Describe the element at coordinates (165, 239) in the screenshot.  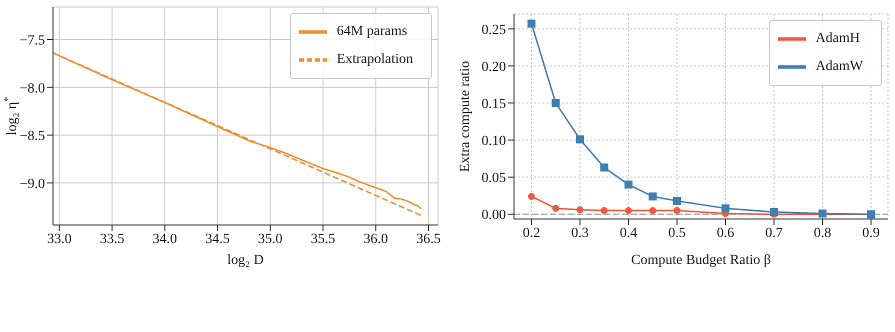
I see `x-tick-label: 34.0` at that location.